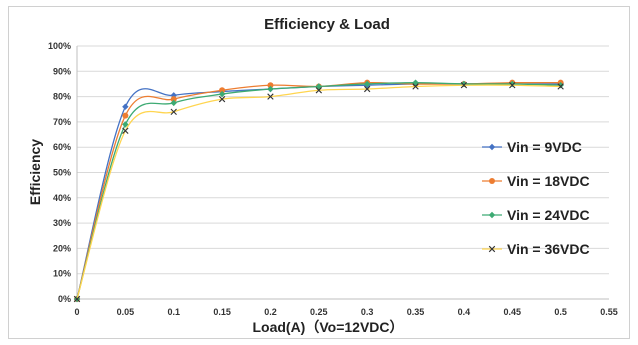  What do you see at coordinates (62, 97) in the screenshot?
I see `y-tick-label: 80%` at bounding box center [62, 97].